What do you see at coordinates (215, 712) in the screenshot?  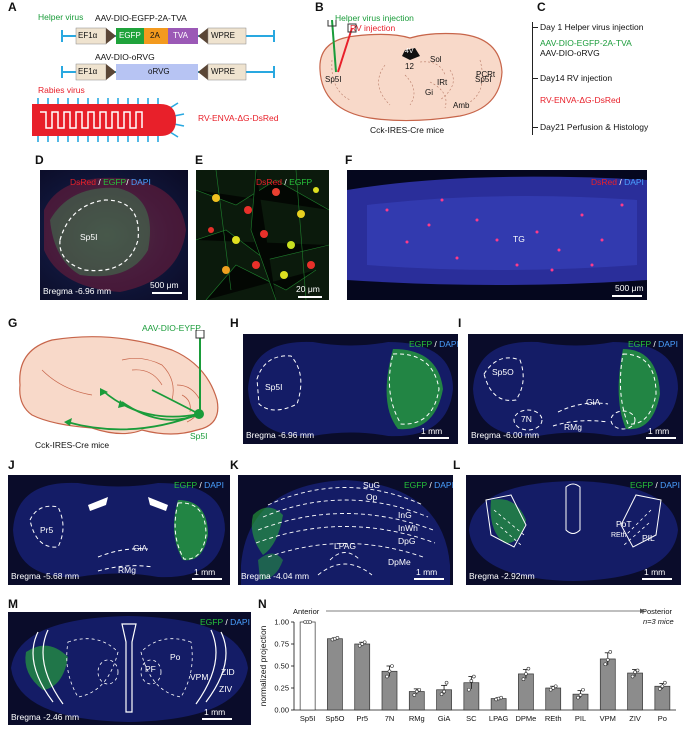 I see `m-scale-text: 1 mm` at bounding box center [215, 712].